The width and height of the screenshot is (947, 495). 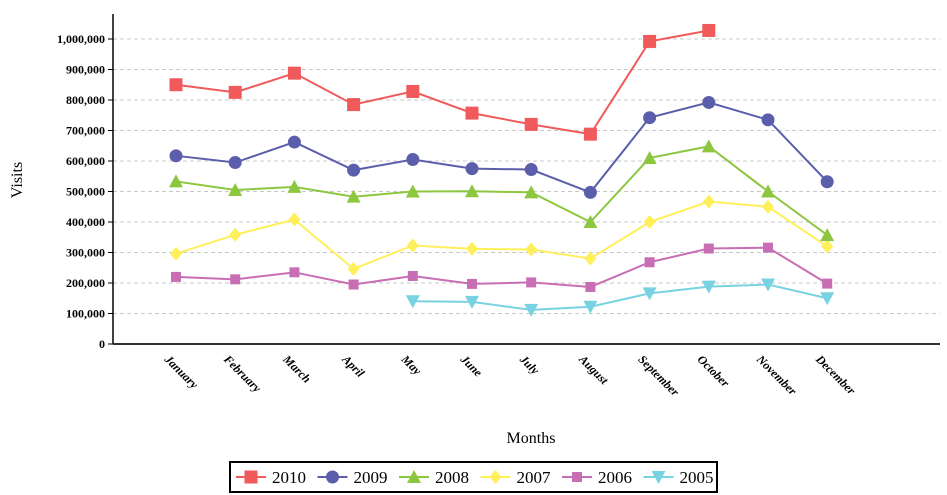 What do you see at coordinates (17, 180) in the screenshot?
I see `y-axis-label: Visits` at bounding box center [17, 180].